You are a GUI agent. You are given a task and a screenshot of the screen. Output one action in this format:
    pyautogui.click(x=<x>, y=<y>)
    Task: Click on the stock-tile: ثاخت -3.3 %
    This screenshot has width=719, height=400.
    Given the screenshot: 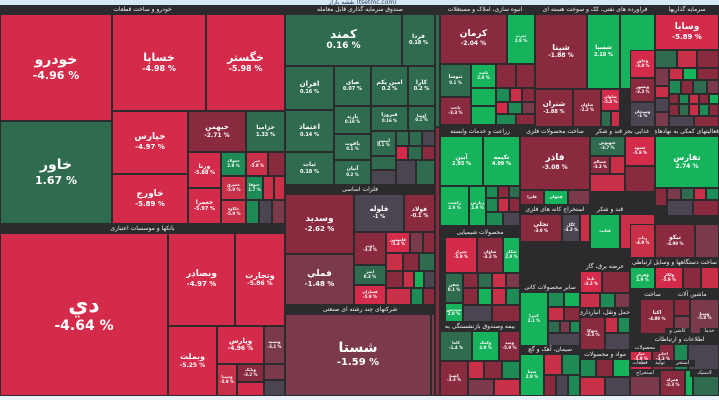 What is the action you would take?
    pyautogui.click(x=455, y=111)
    